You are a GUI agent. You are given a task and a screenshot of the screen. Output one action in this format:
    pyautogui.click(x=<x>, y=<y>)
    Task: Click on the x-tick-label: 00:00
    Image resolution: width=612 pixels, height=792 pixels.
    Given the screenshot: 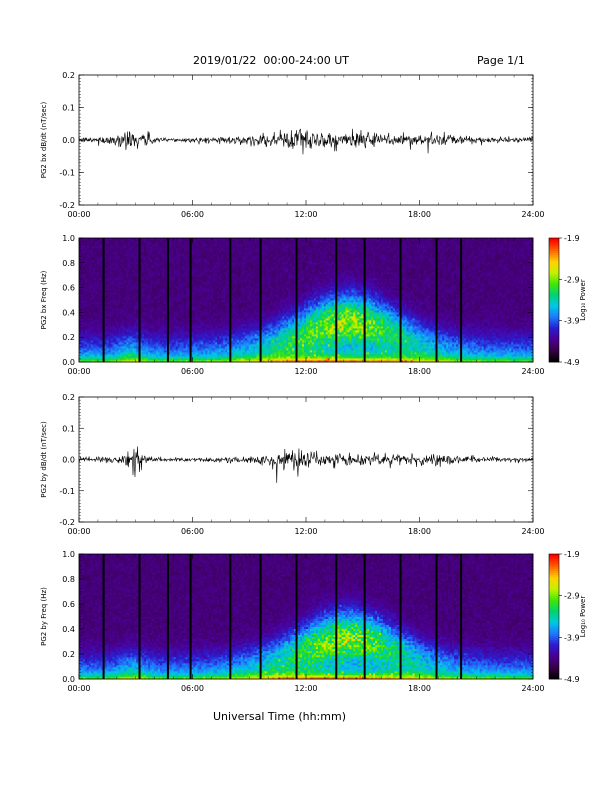 What is the action you would take?
    pyautogui.click(x=78, y=214)
    